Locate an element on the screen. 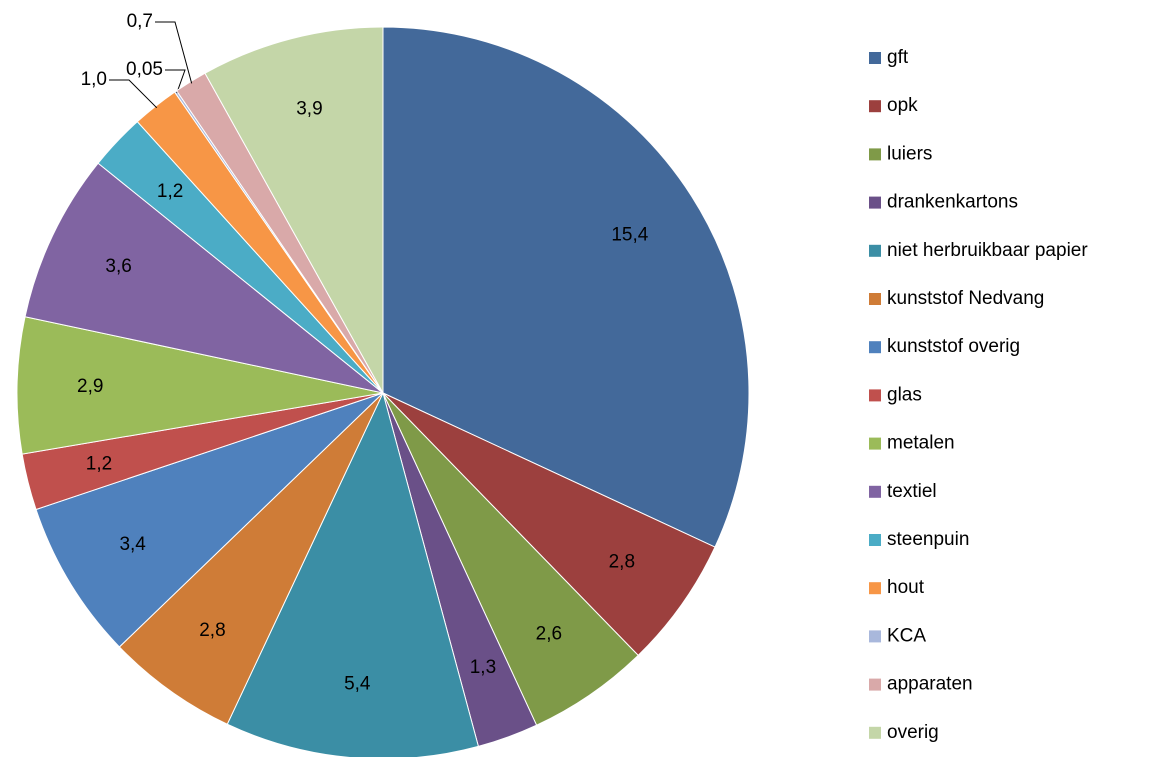 The width and height of the screenshot is (1157, 757). data-label: 0,7 is located at coordinates (140, 21).